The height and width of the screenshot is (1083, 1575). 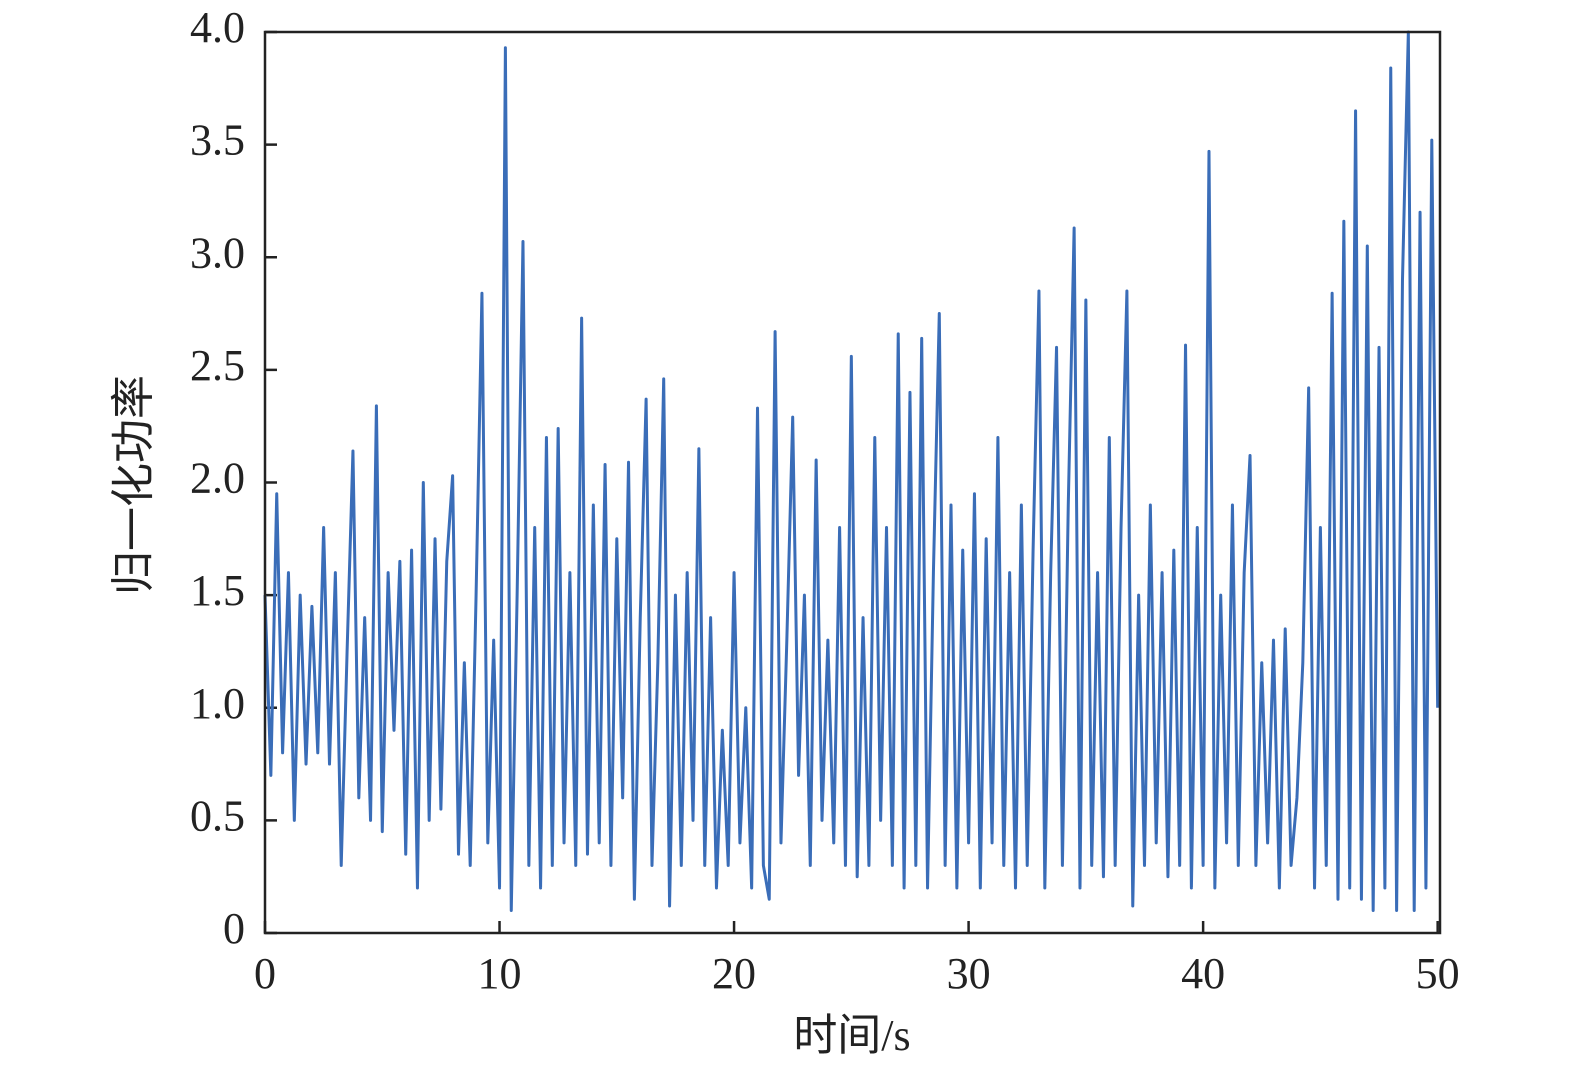 I want to click on x-tick-label: 50, so click(x=1438, y=973).